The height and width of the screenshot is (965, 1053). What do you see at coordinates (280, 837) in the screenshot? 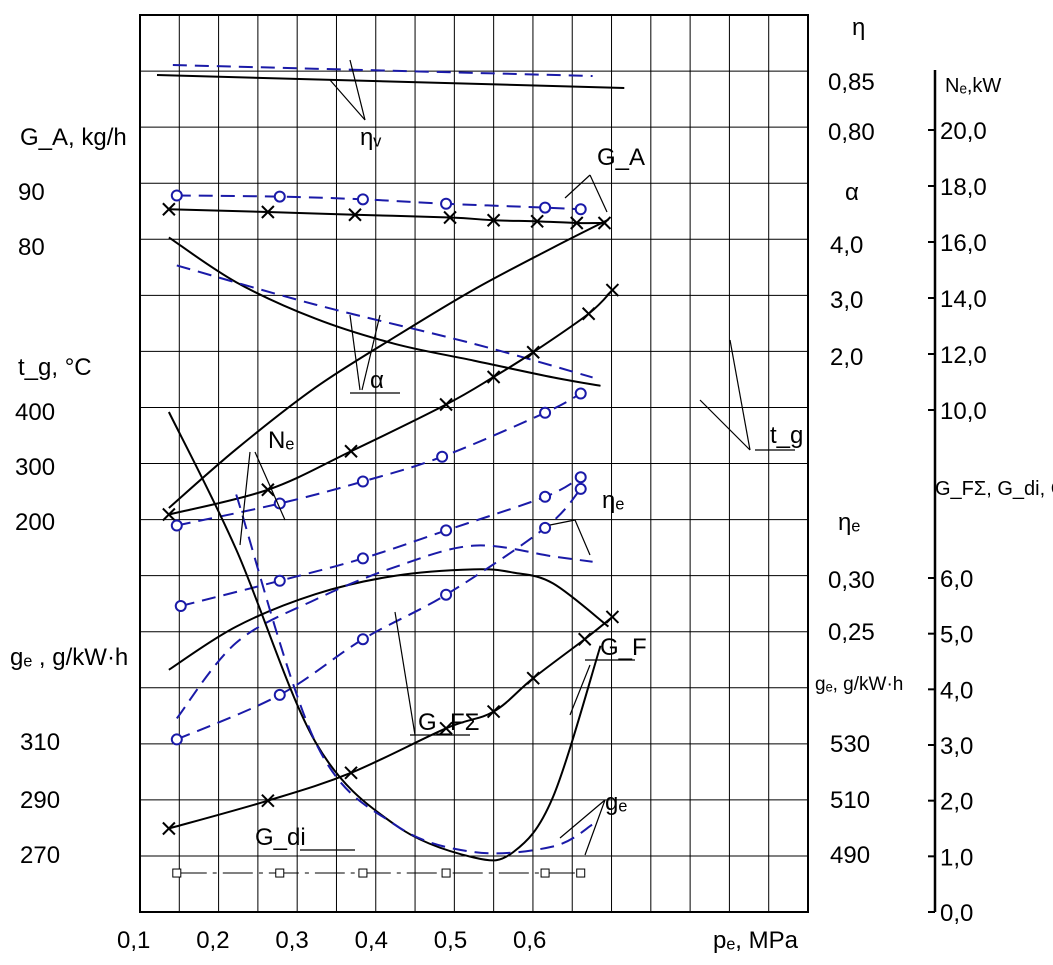
I see `gdi-curve-label: G_di` at bounding box center [280, 837].